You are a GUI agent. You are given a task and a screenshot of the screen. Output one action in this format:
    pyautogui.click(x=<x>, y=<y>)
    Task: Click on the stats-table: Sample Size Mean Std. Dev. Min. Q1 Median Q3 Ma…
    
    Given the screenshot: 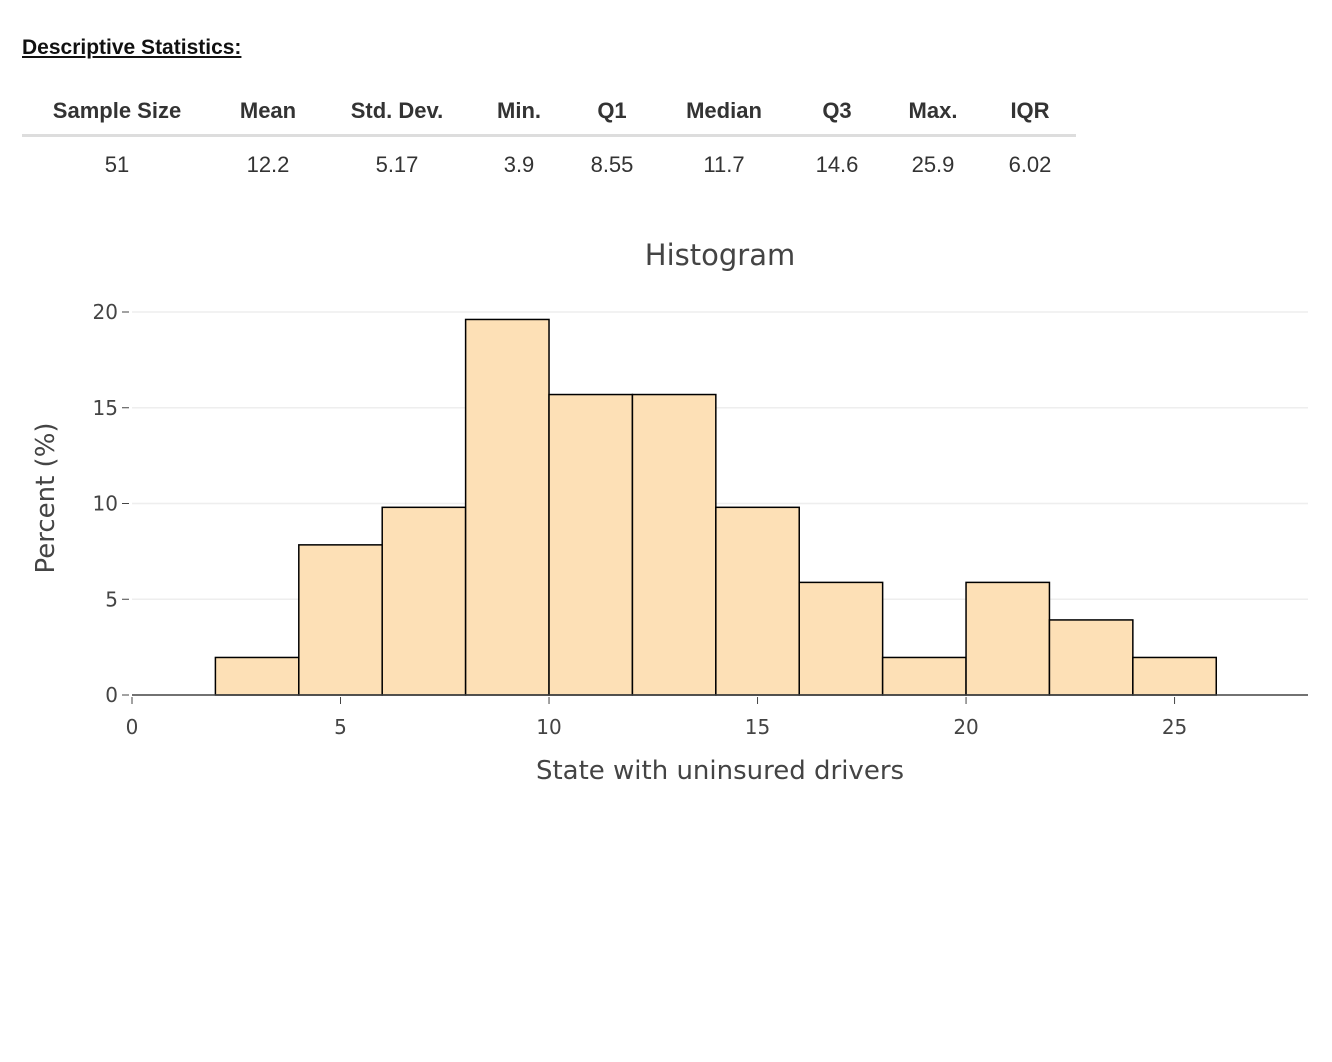 What is the action you would take?
    pyautogui.click(x=549, y=140)
    